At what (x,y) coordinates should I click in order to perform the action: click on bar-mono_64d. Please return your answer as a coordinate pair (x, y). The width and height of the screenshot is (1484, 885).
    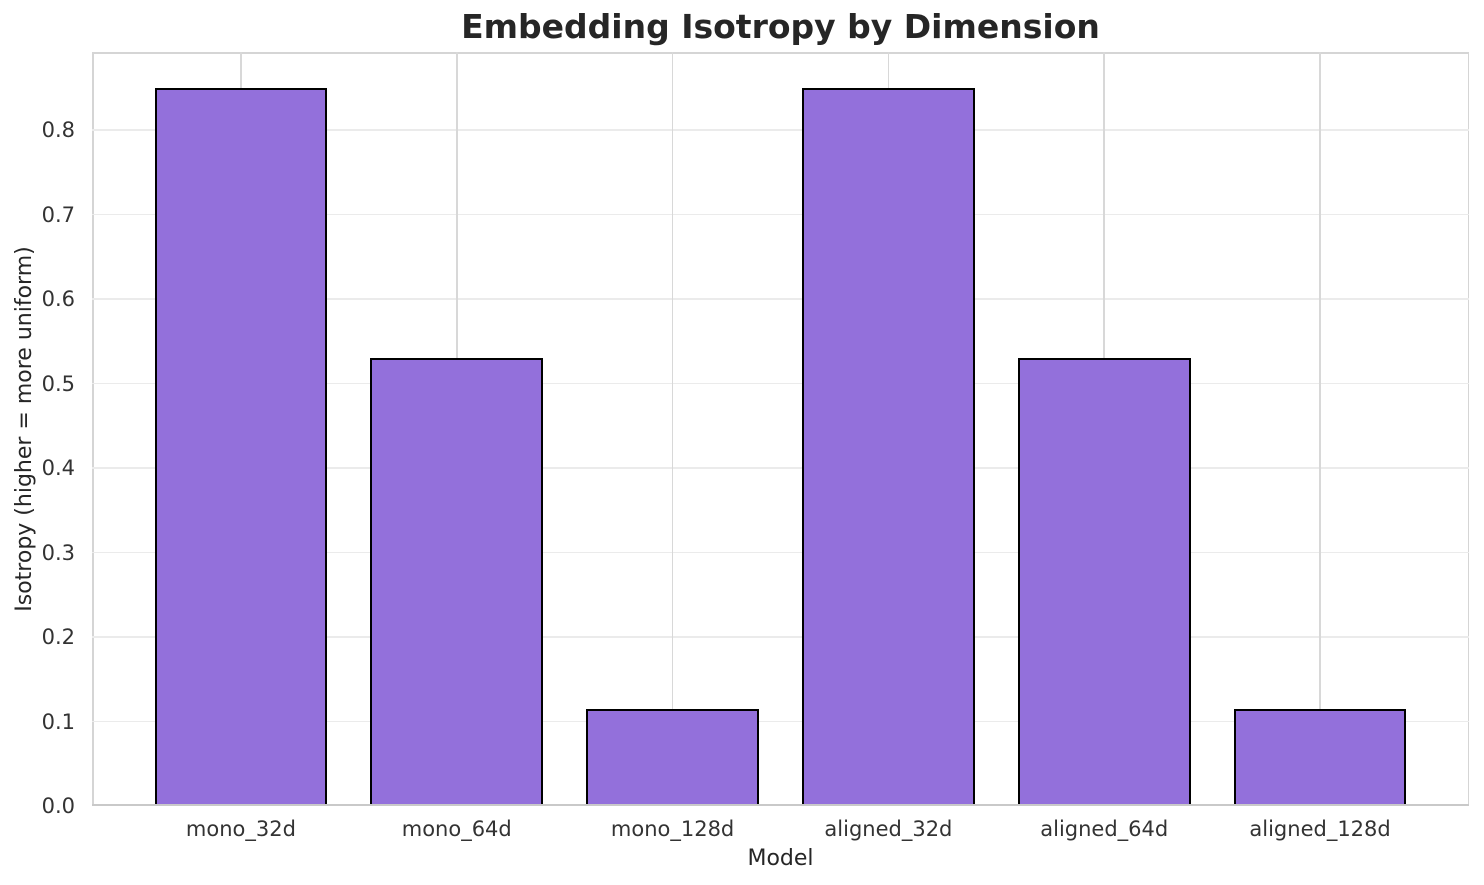
    Looking at the image, I should click on (457, 582).